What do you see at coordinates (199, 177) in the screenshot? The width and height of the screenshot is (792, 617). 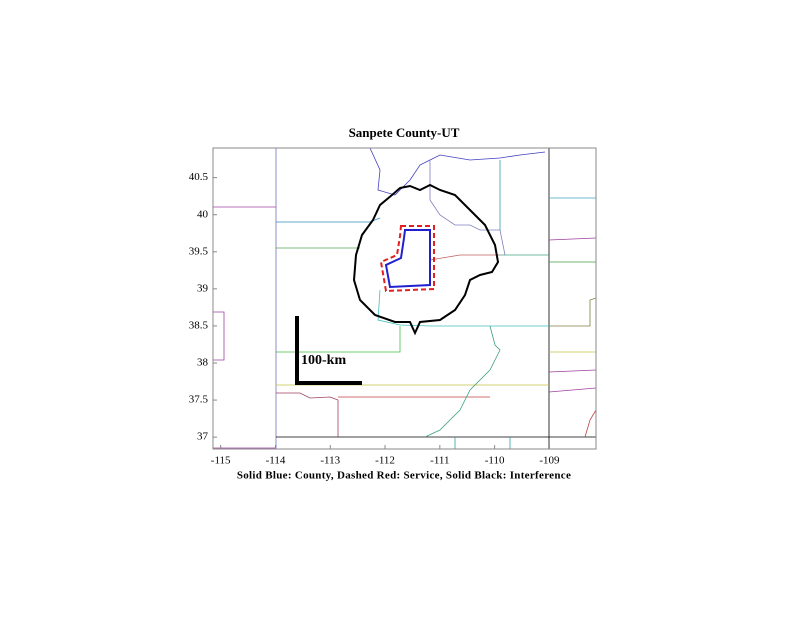 I see `y-tick-label: 40.5` at bounding box center [199, 177].